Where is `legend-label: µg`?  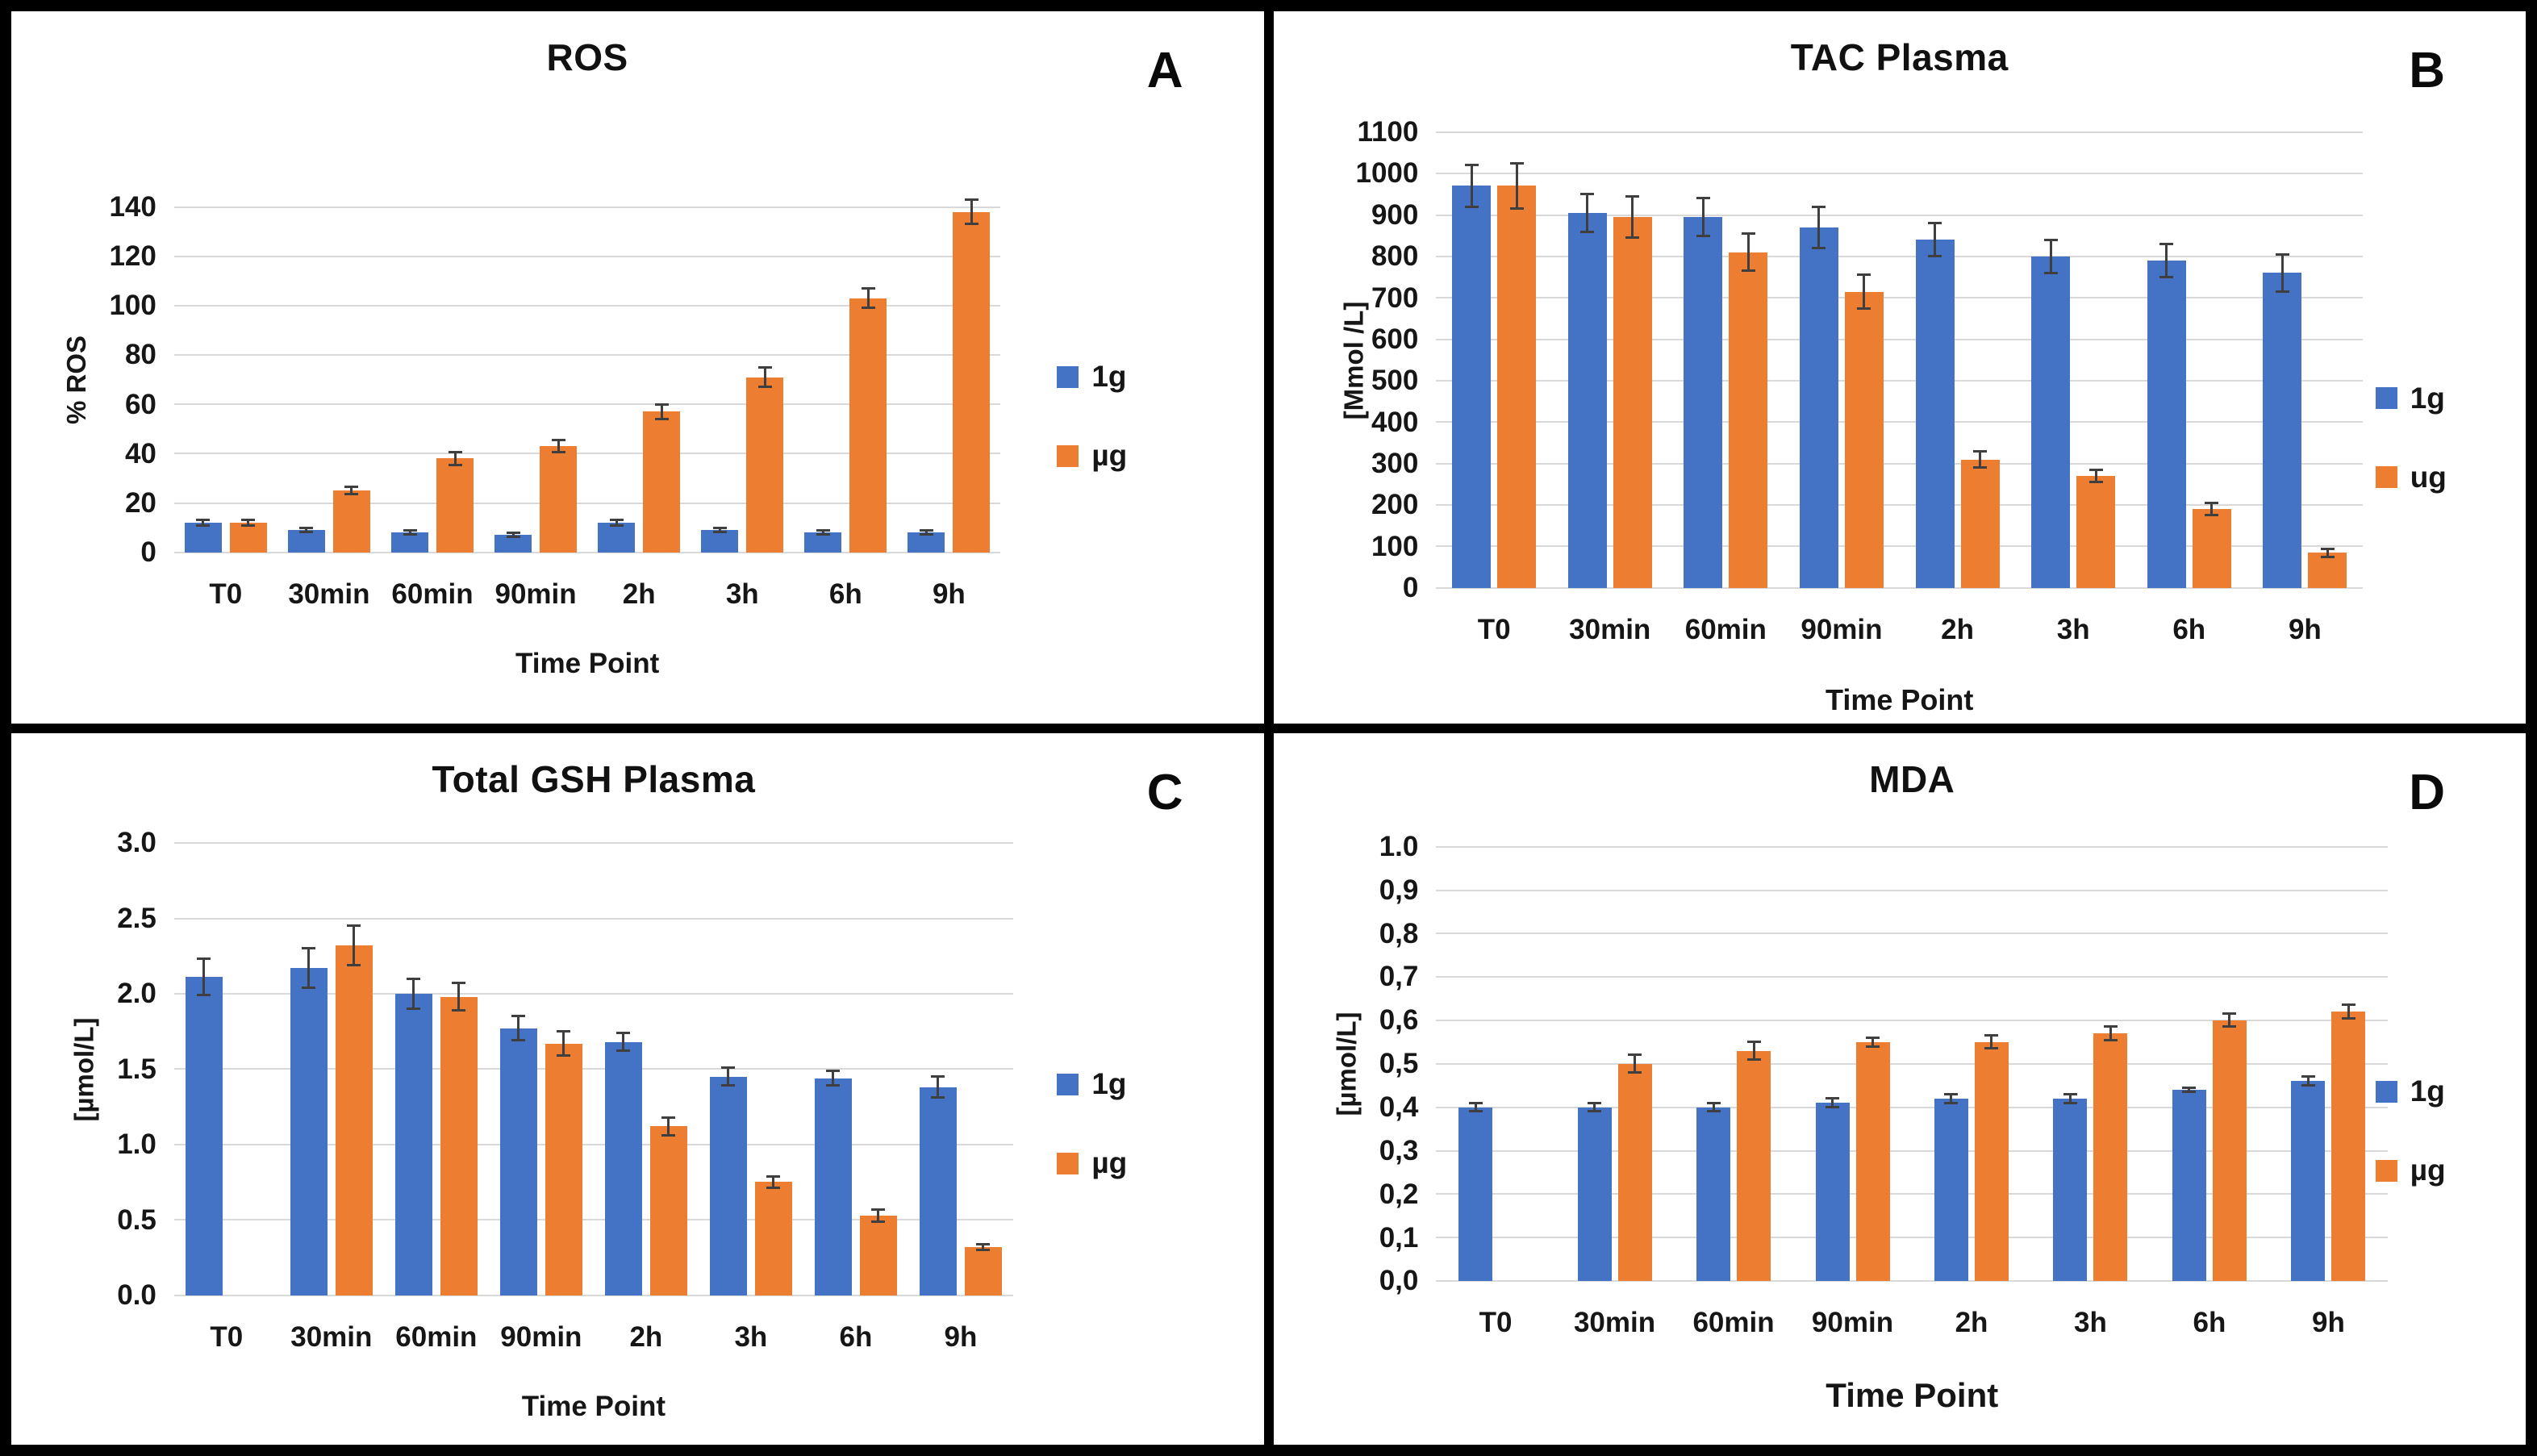
legend-label: µg is located at coordinates (2428, 1170).